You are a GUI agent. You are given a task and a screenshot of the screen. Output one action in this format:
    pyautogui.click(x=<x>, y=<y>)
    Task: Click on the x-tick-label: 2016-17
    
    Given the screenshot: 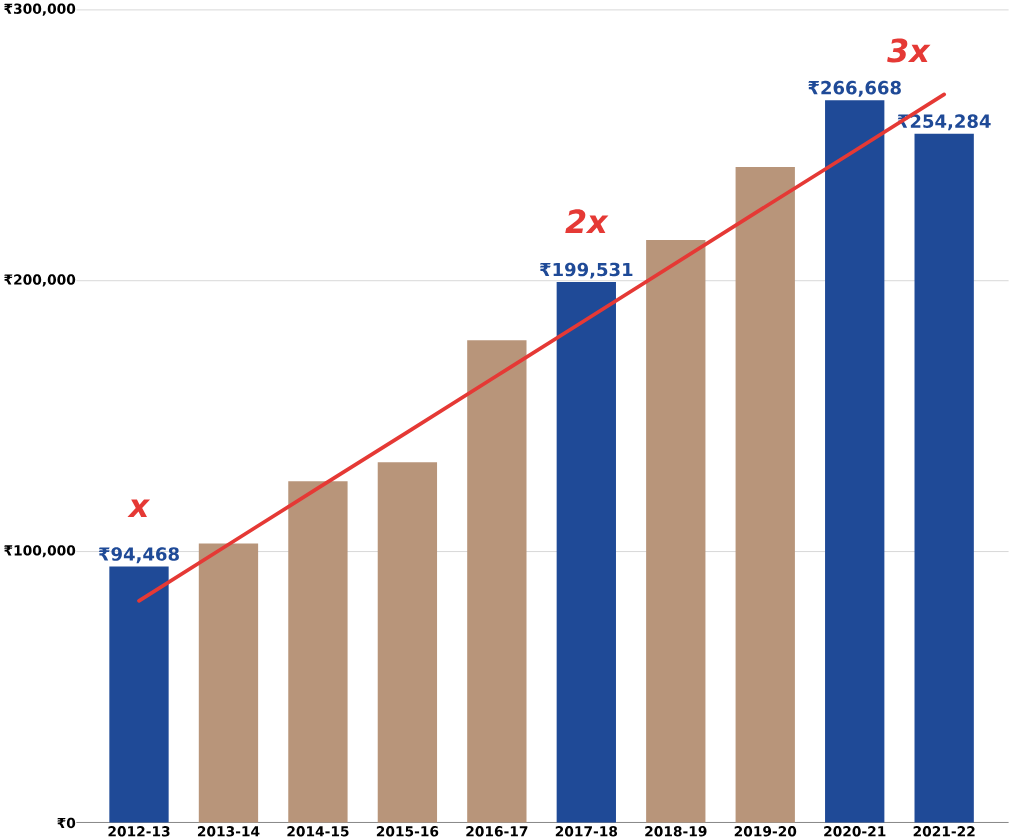 What is the action you would take?
    pyautogui.click(x=497, y=831)
    